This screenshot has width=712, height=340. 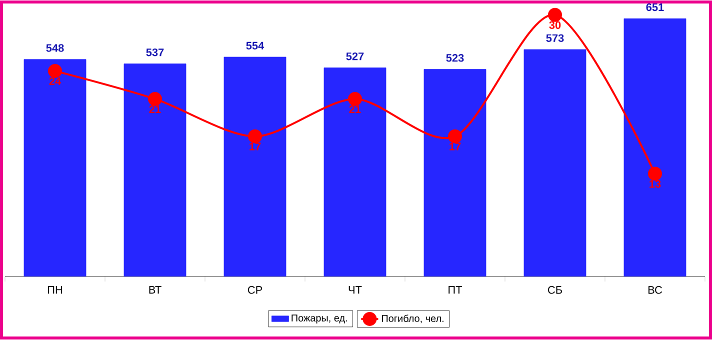 What do you see at coordinates (413, 319) in the screenshot?
I see `legend-label: Погибло, чел.` at bounding box center [413, 319].